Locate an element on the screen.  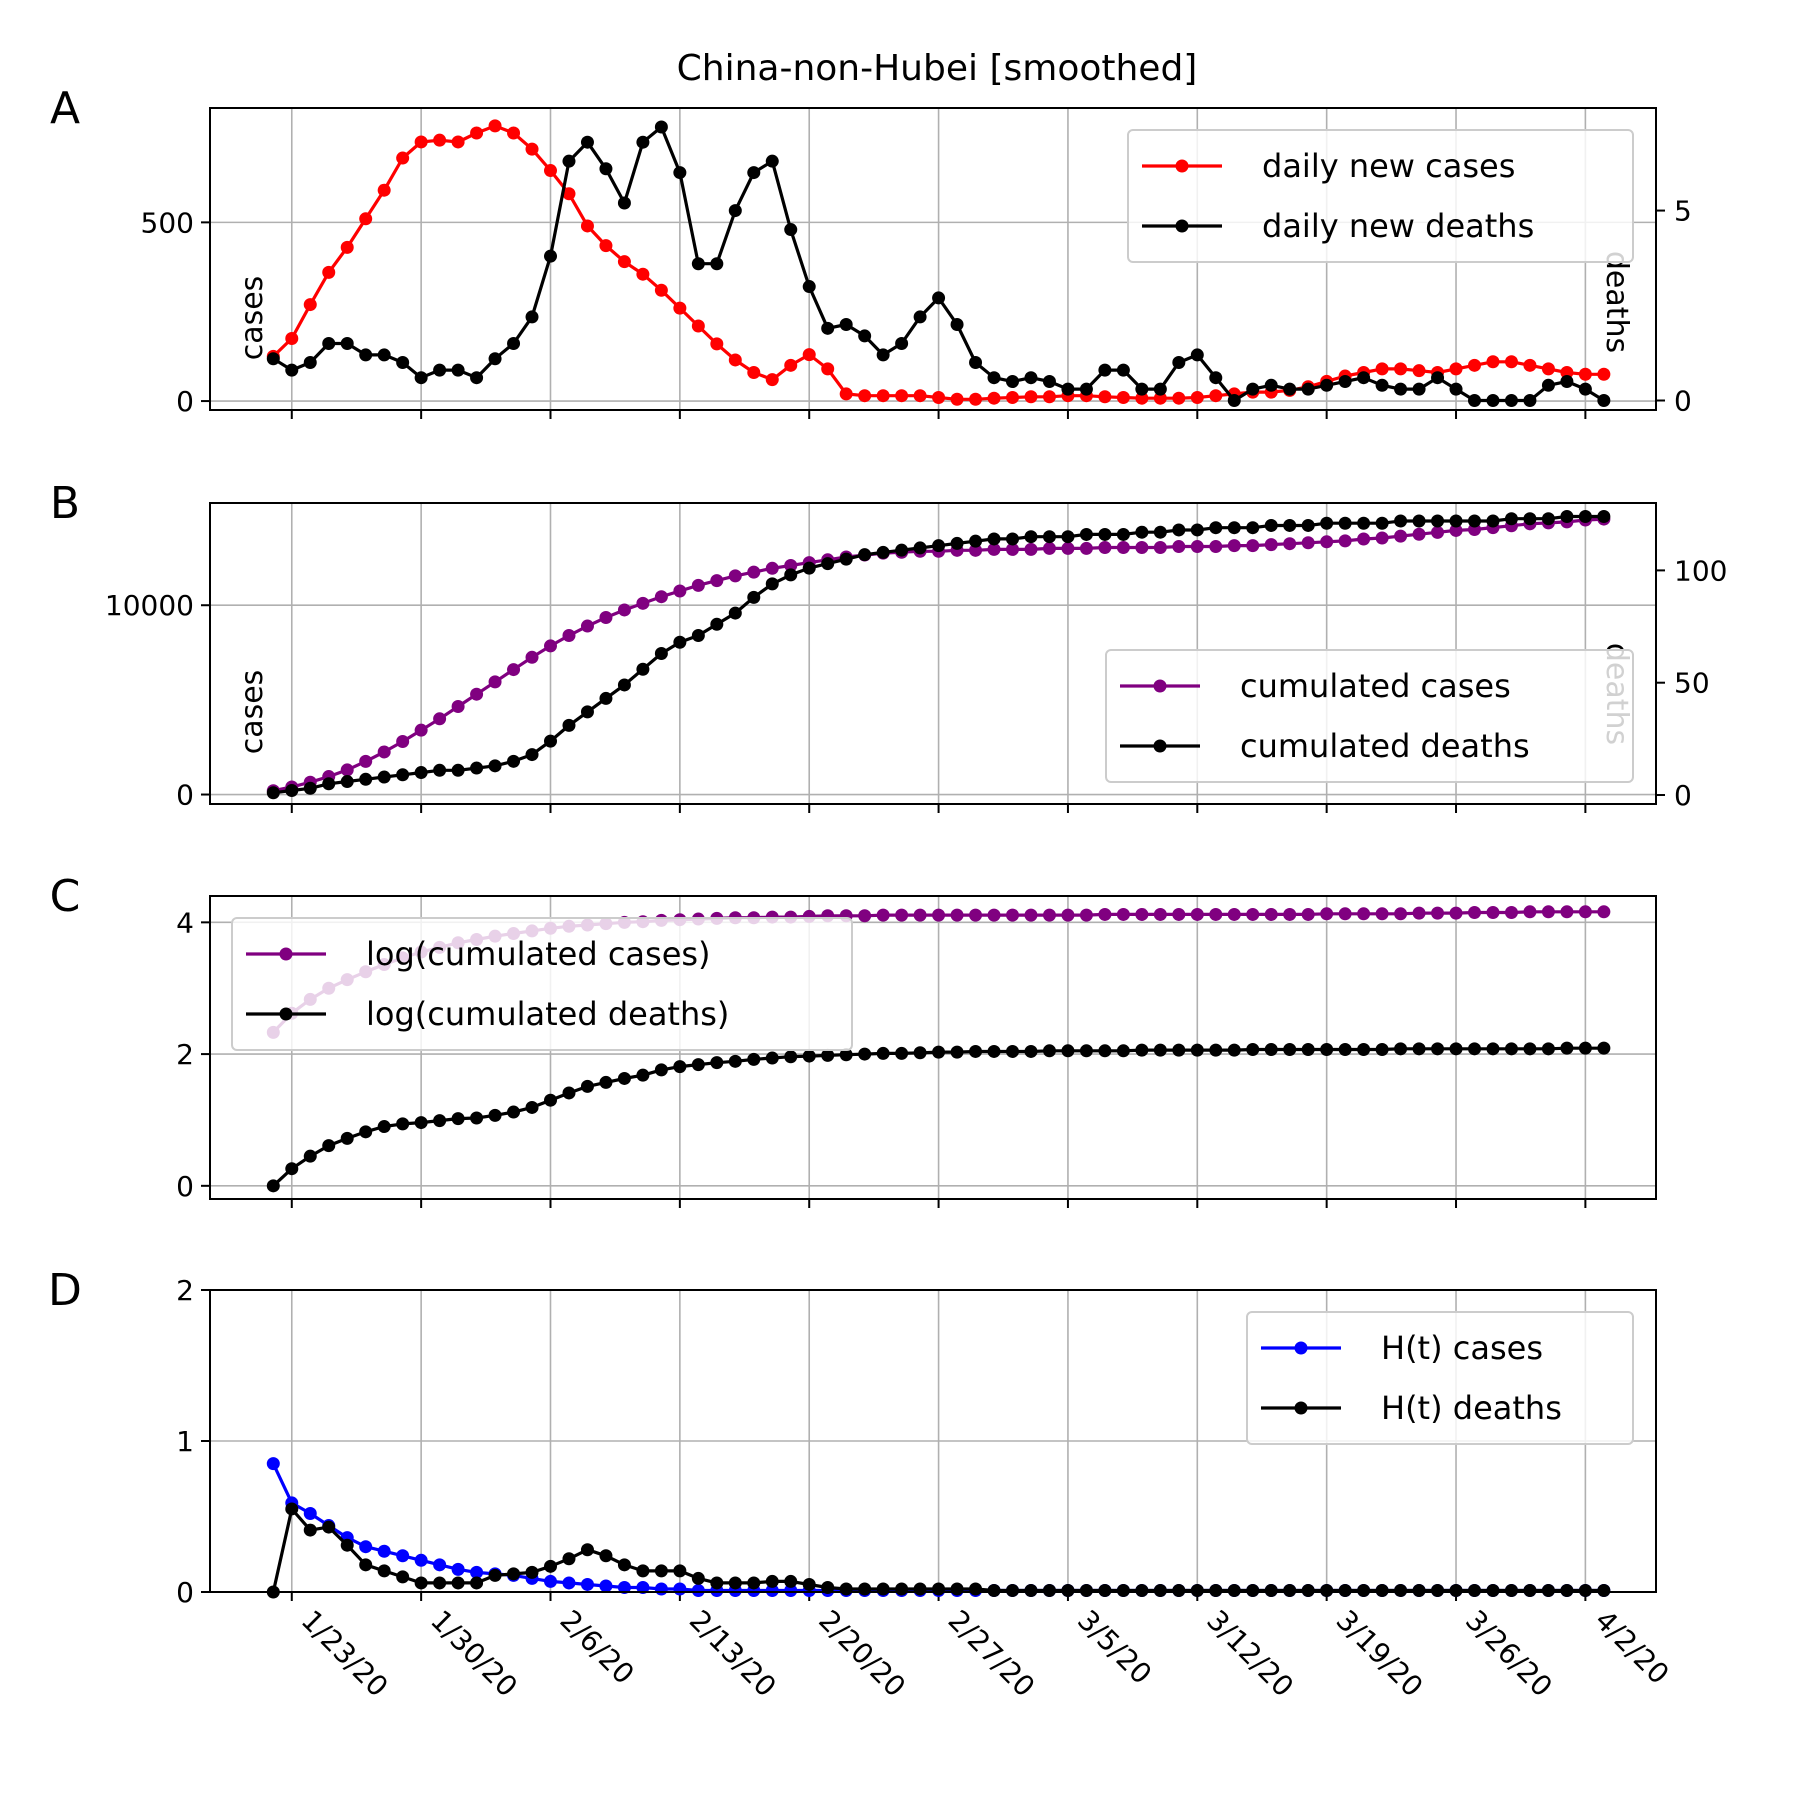
y-tick-label: 0 is located at coordinates (185, 1186).